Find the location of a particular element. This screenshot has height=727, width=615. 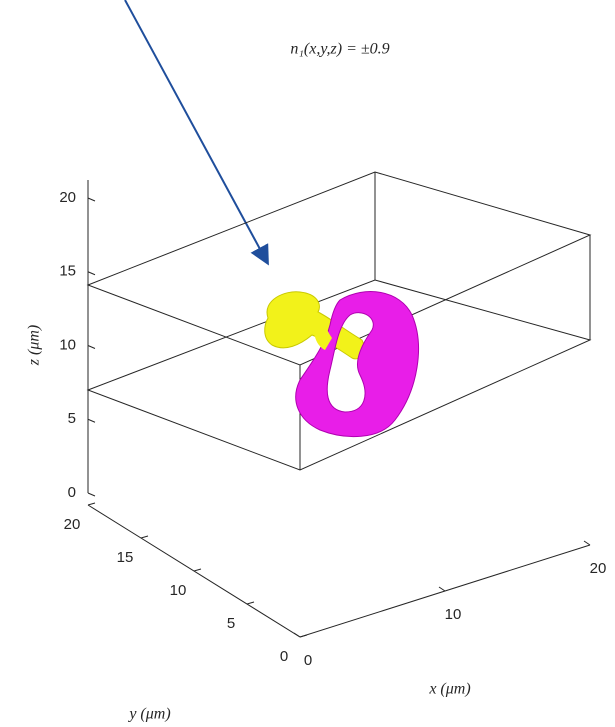

y-tick-label: 10 is located at coordinates (178, 590).